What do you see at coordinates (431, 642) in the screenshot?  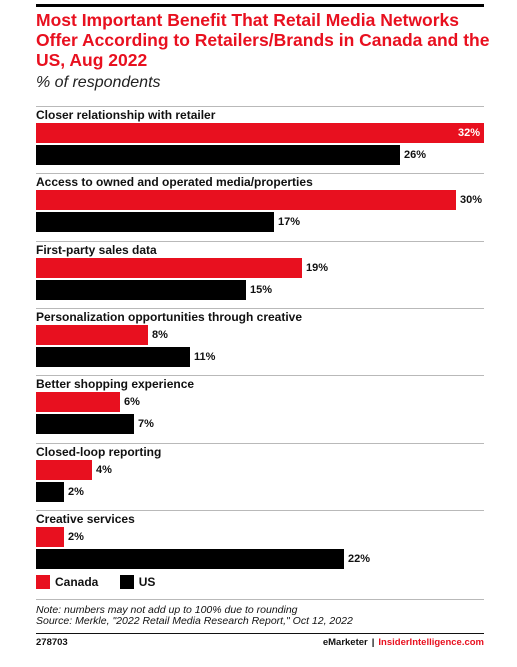 I see `brand-insider-intelligence: InsiderIntelligence.com` at bounding box center [431, 642].